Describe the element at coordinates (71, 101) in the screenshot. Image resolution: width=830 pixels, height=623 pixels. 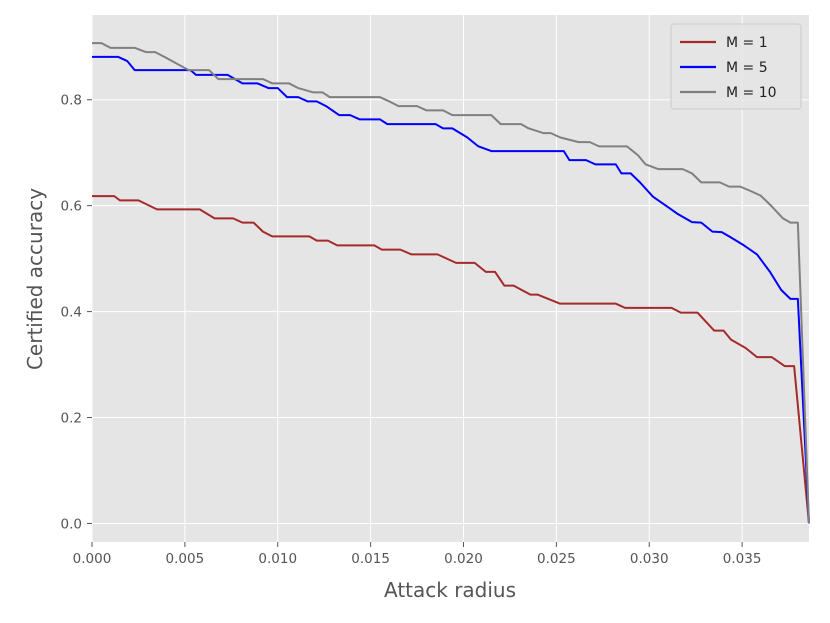
I see `y-tick-label: 0.8` at that location.